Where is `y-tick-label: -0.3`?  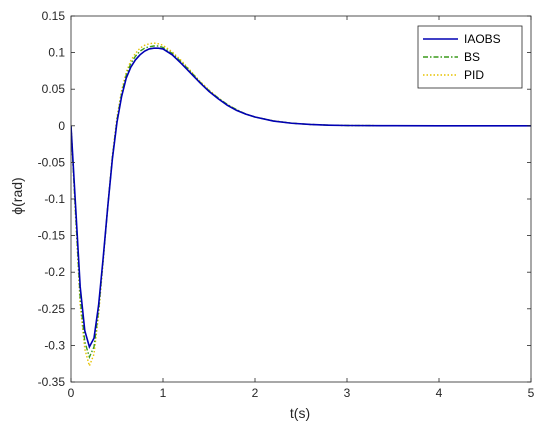
y-tick-label: -0.3 is located at coordinates (54, 345).